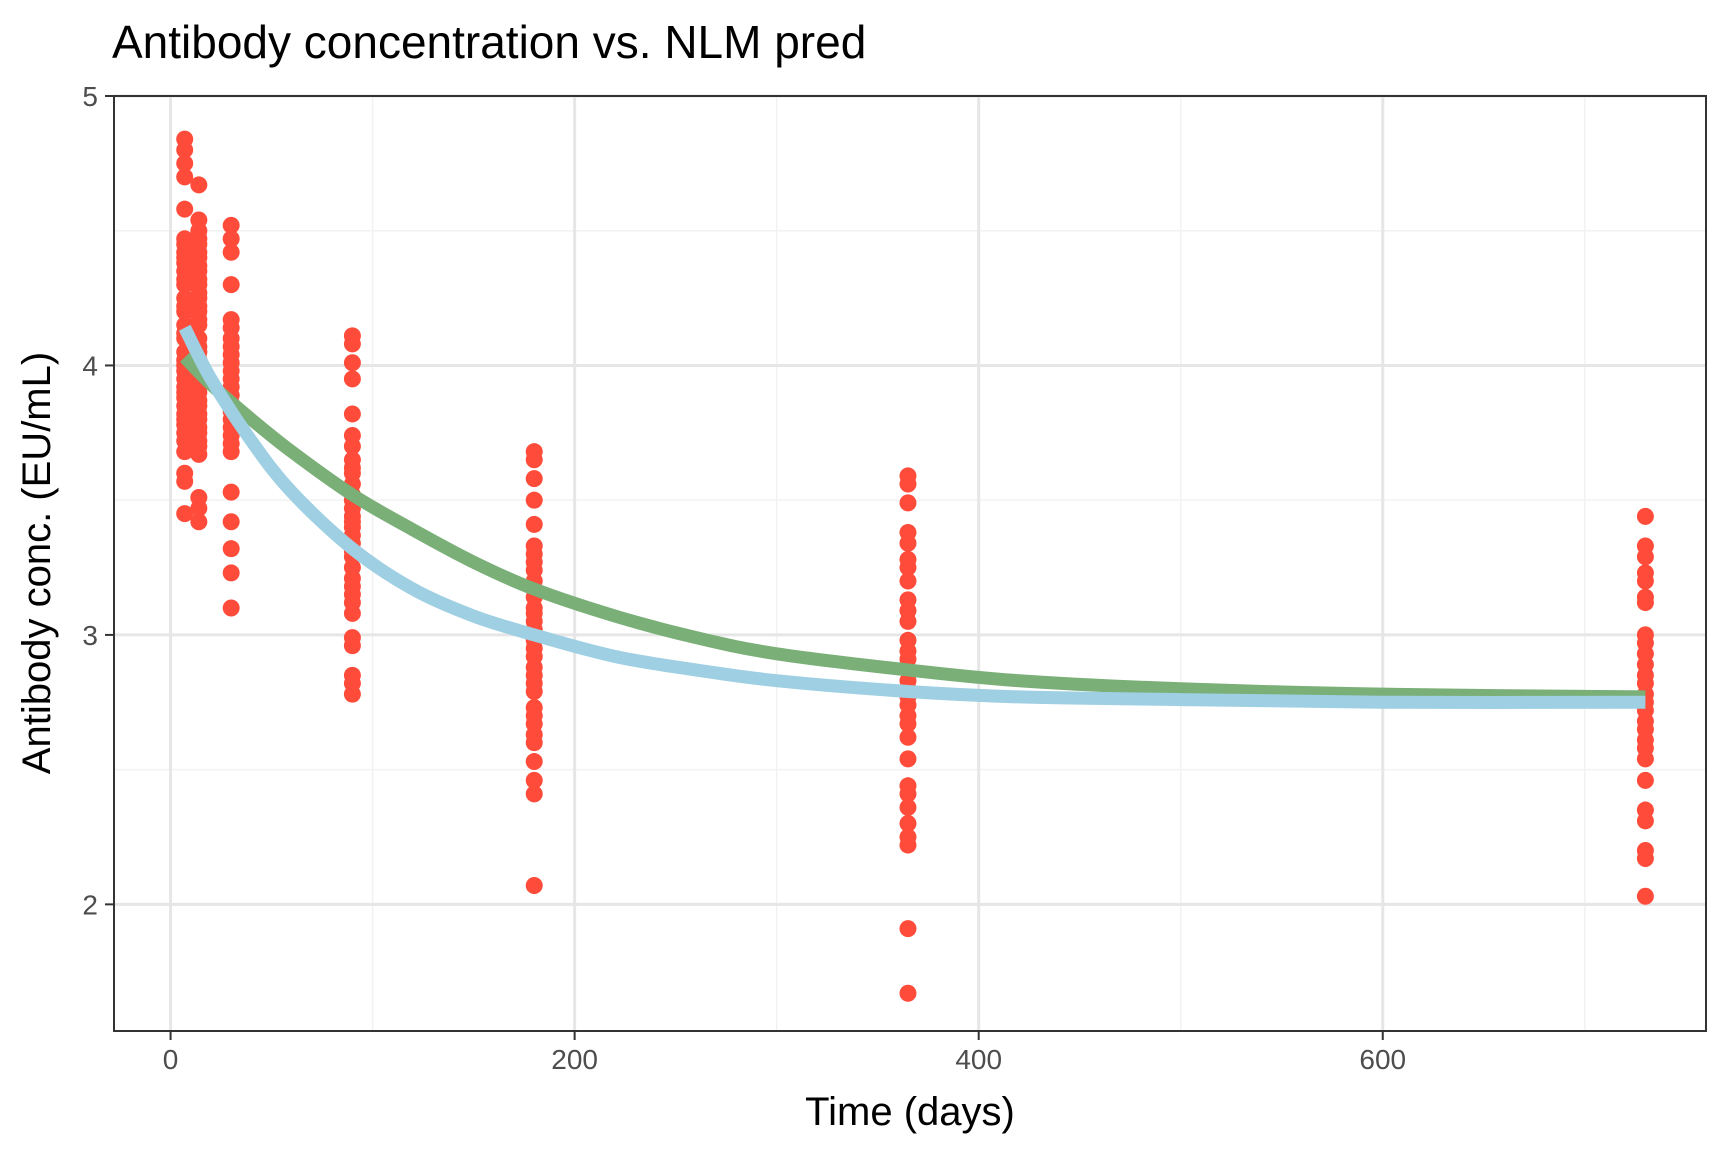 The image size is (1728, 1152). Describe the element at coordinates (489, 42) in the screenshot. I see `chart-title: Antibody concentration vs. NLM pred` at that location.